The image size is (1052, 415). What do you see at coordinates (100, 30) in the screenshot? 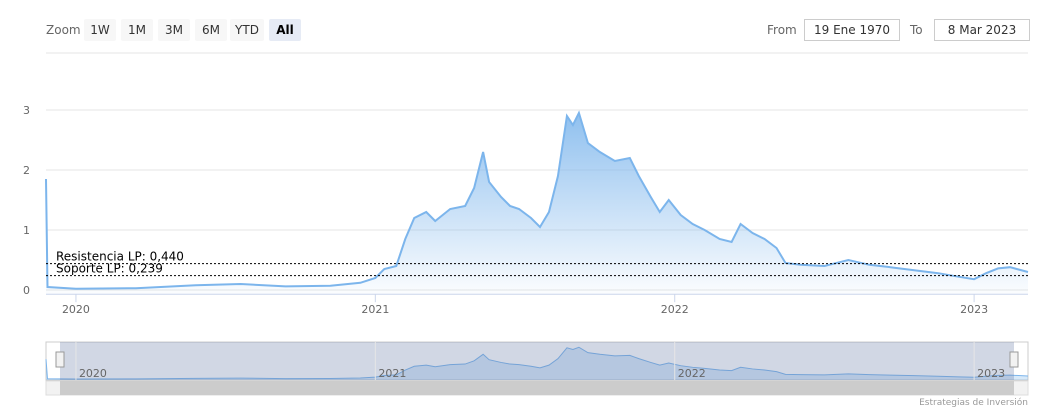
I see `range-button: 1W` at bounding box center [100, 30].